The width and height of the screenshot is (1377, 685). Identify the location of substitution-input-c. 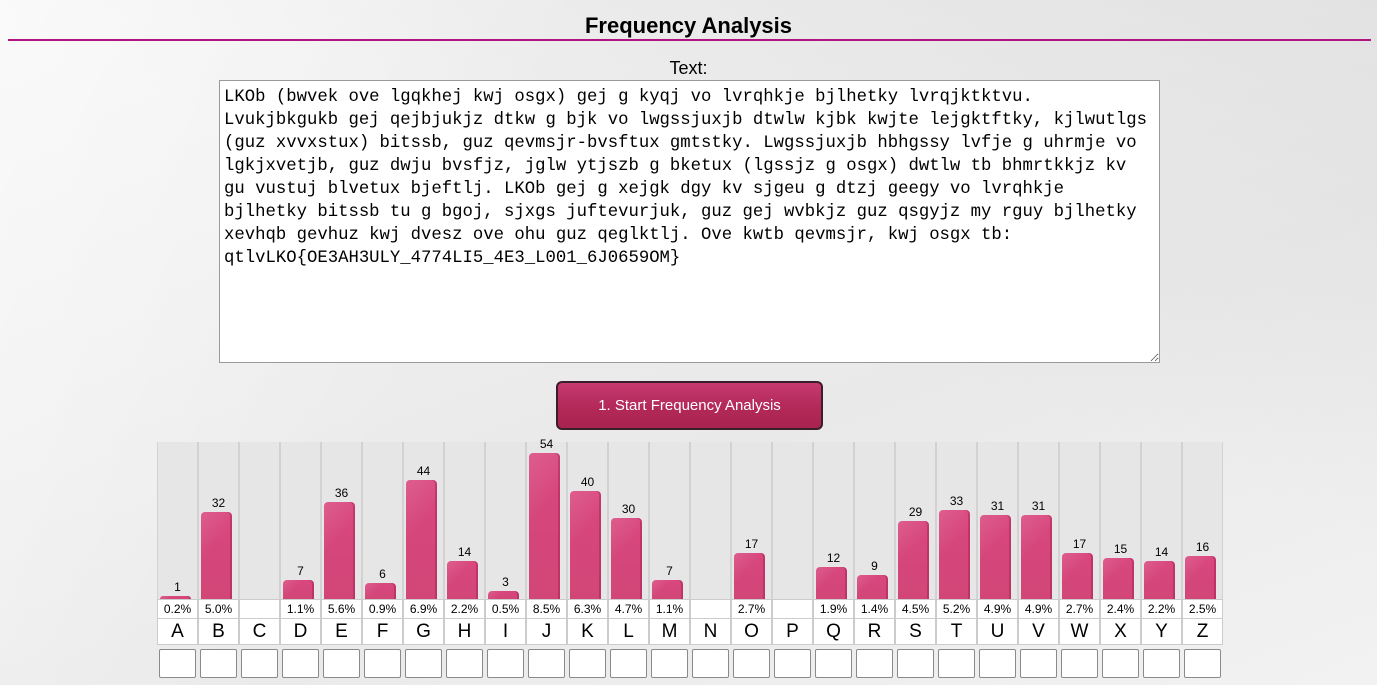
(259, 663).